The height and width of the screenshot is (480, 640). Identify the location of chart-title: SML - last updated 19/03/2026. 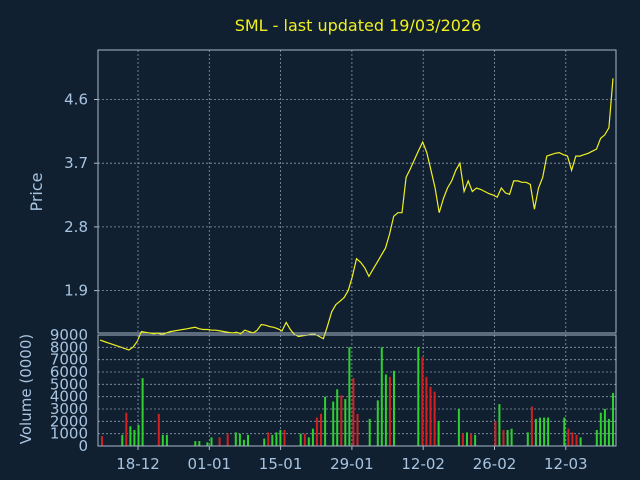
(358, 25).